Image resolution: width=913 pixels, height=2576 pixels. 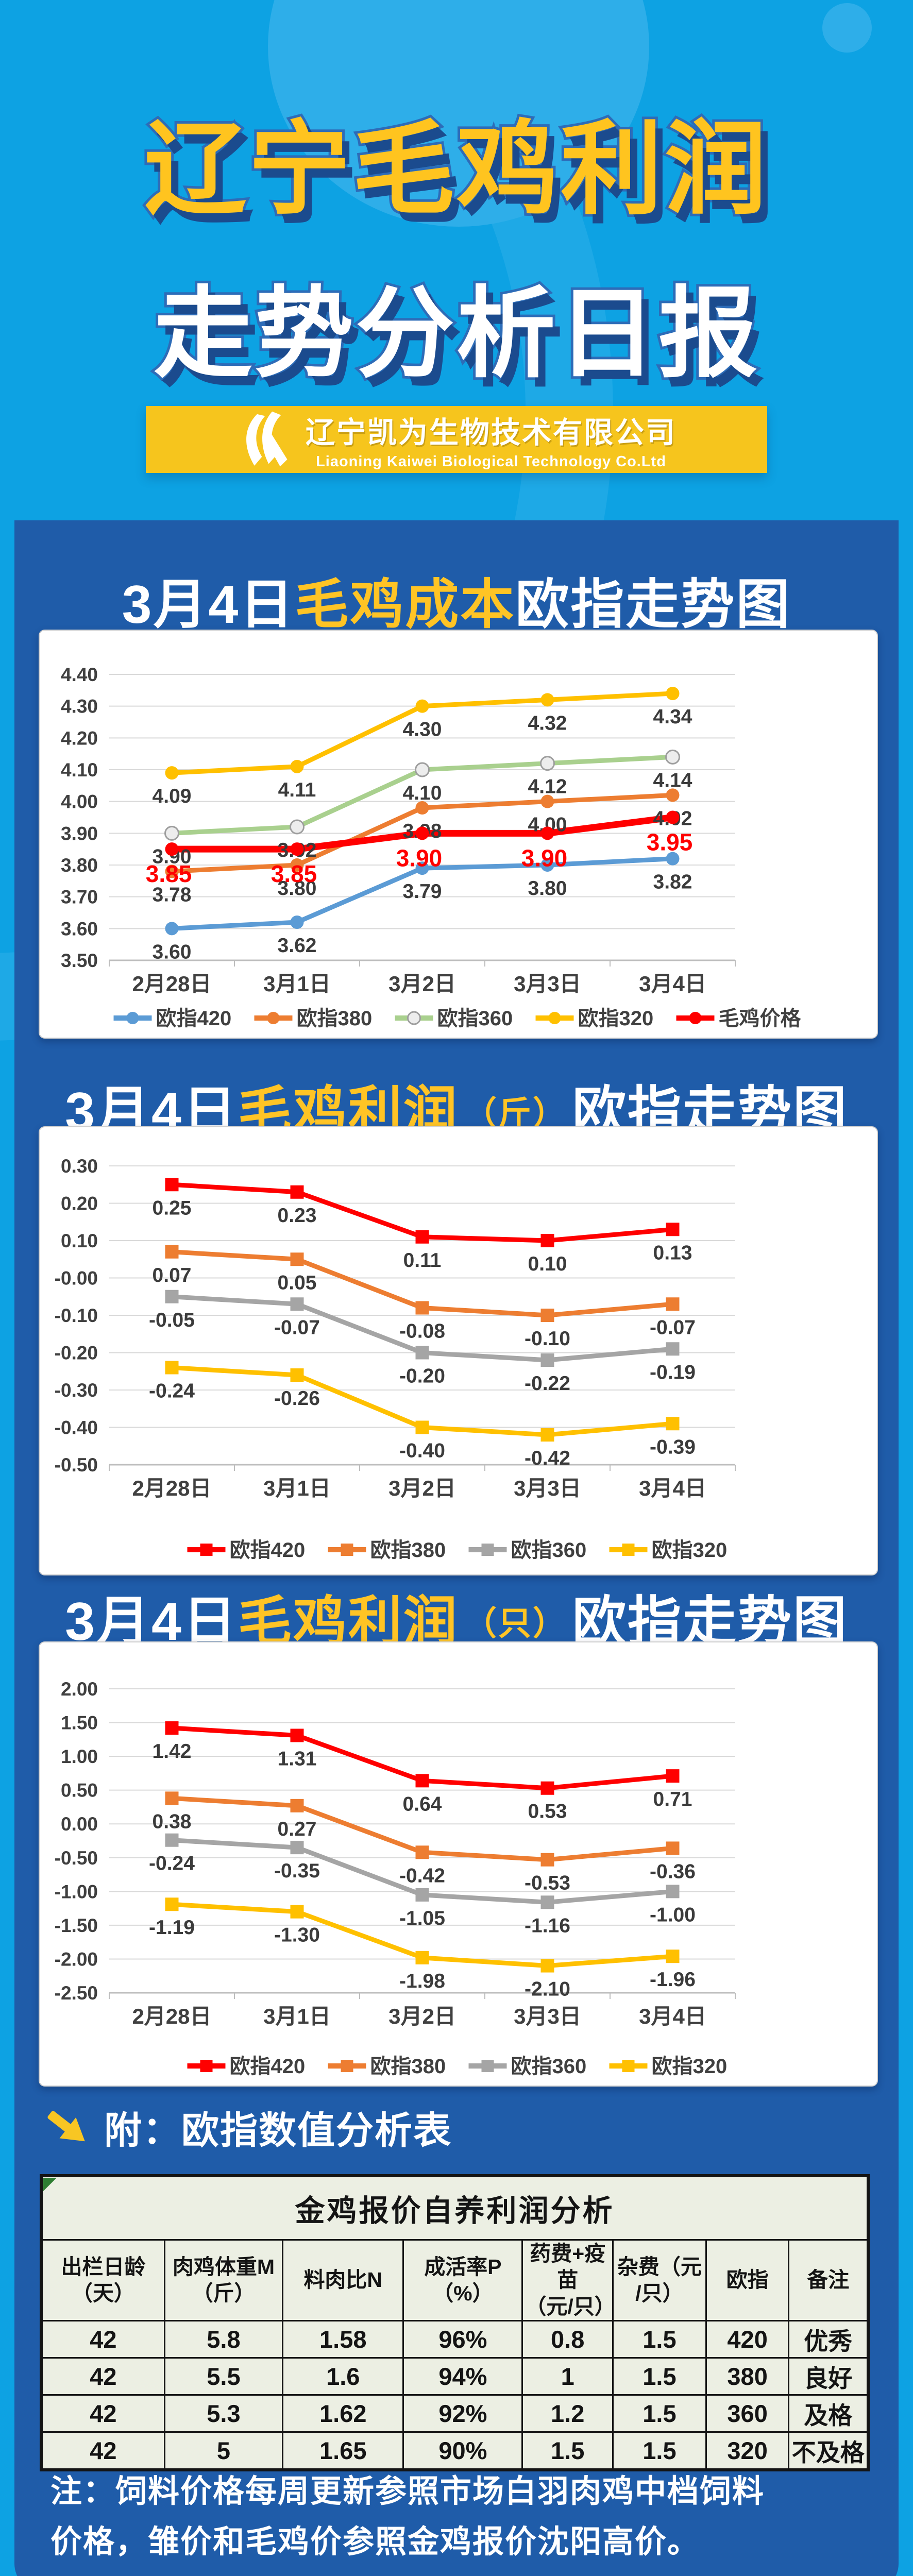 I want to click on data-label: 4.10, so click(x=423, y=793).